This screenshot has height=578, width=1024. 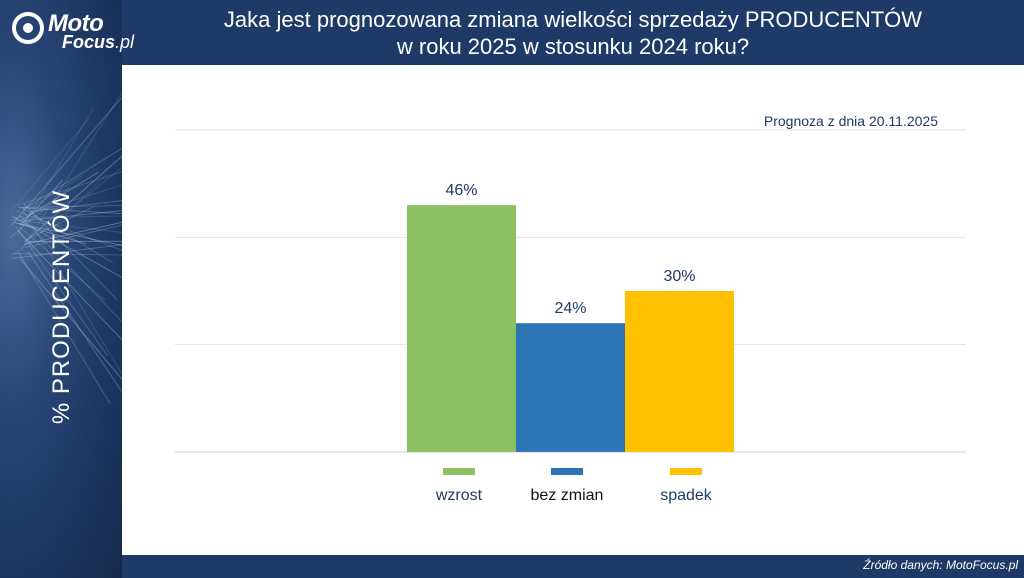 I want to click on bar-bez-zmian, so click(x=570, y=387).